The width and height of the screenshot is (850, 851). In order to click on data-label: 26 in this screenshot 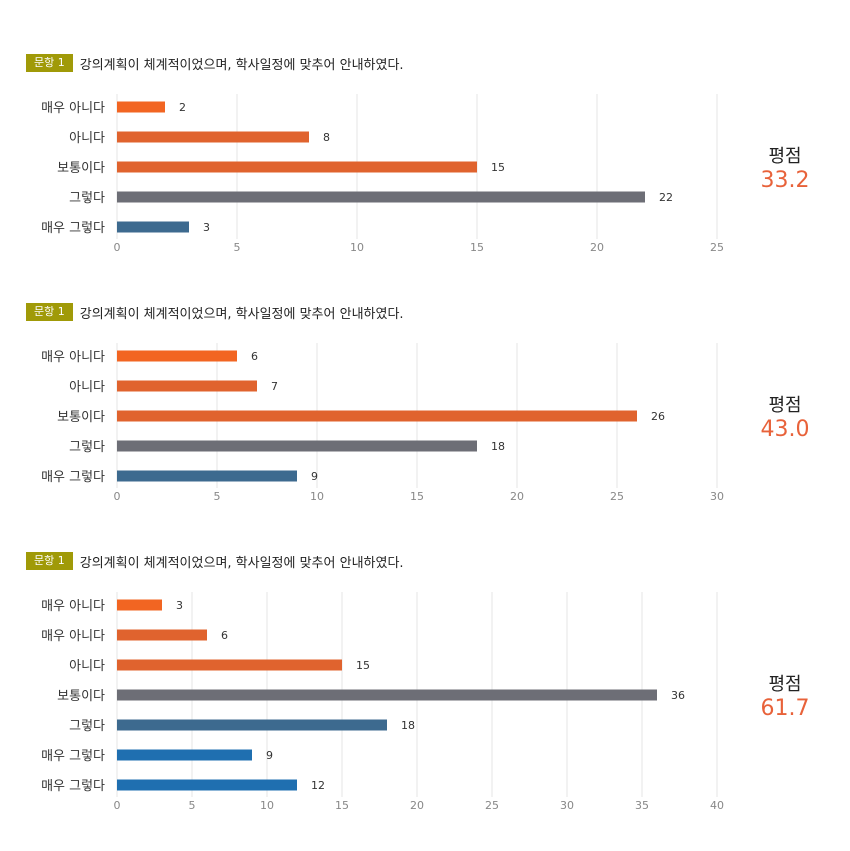, I will do `click(658, 416)`.